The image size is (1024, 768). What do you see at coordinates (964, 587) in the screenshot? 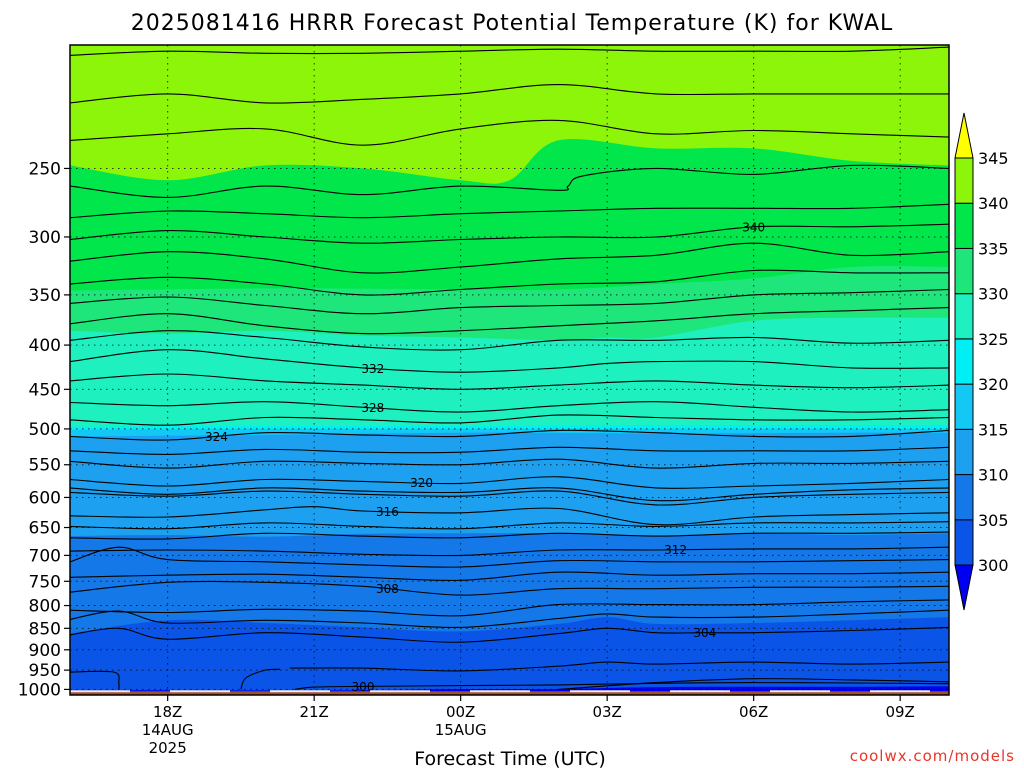
I see `colorbar-min-arrow` at bounding box center [964, 587].